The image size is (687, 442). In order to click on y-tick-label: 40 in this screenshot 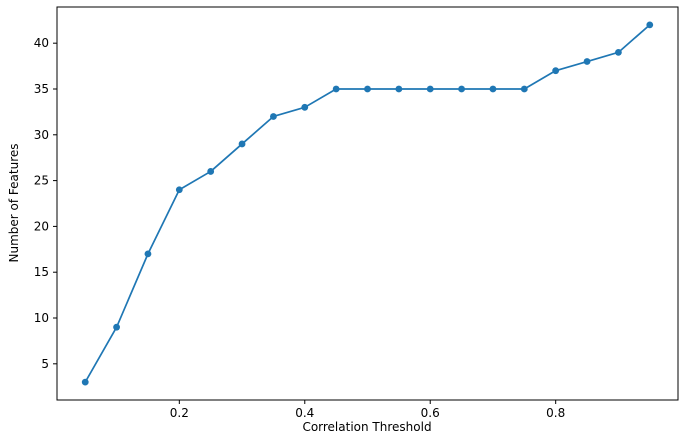, I will do `click(41, 43)`.